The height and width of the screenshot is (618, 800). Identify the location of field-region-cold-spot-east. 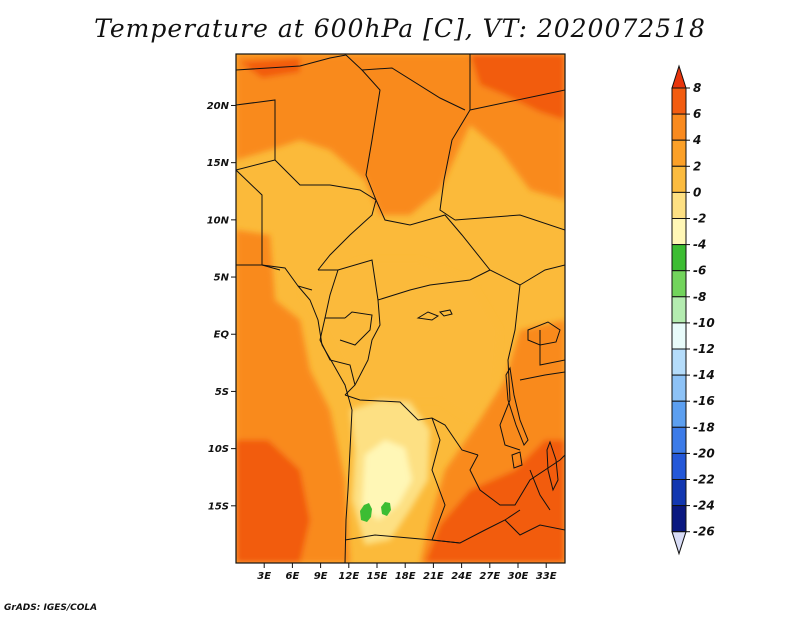
(386, 509).